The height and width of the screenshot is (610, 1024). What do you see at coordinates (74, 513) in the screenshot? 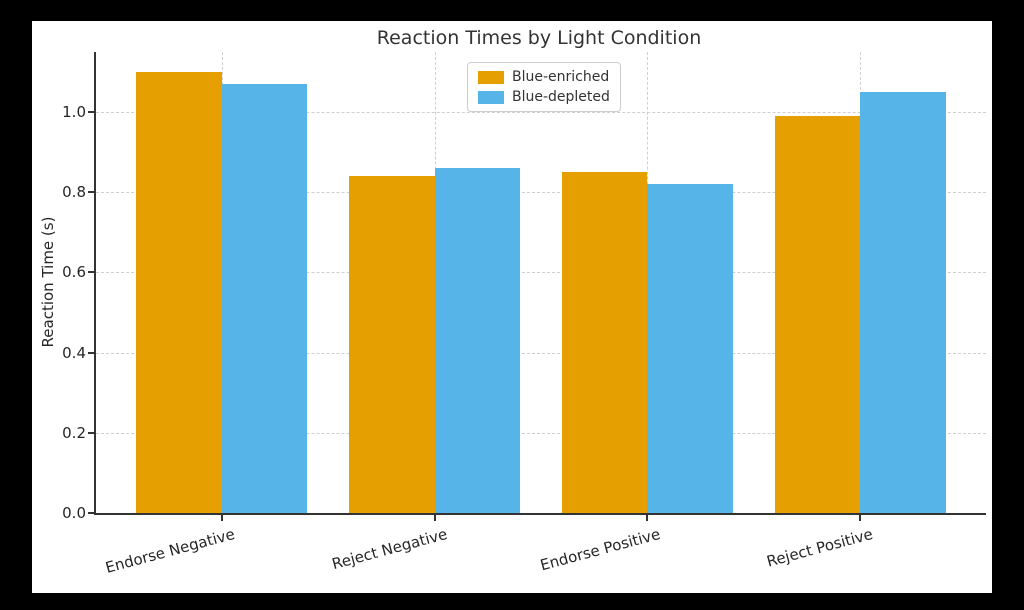
I see `y-tick-label: 0.0` at bounding box center [74, 513].